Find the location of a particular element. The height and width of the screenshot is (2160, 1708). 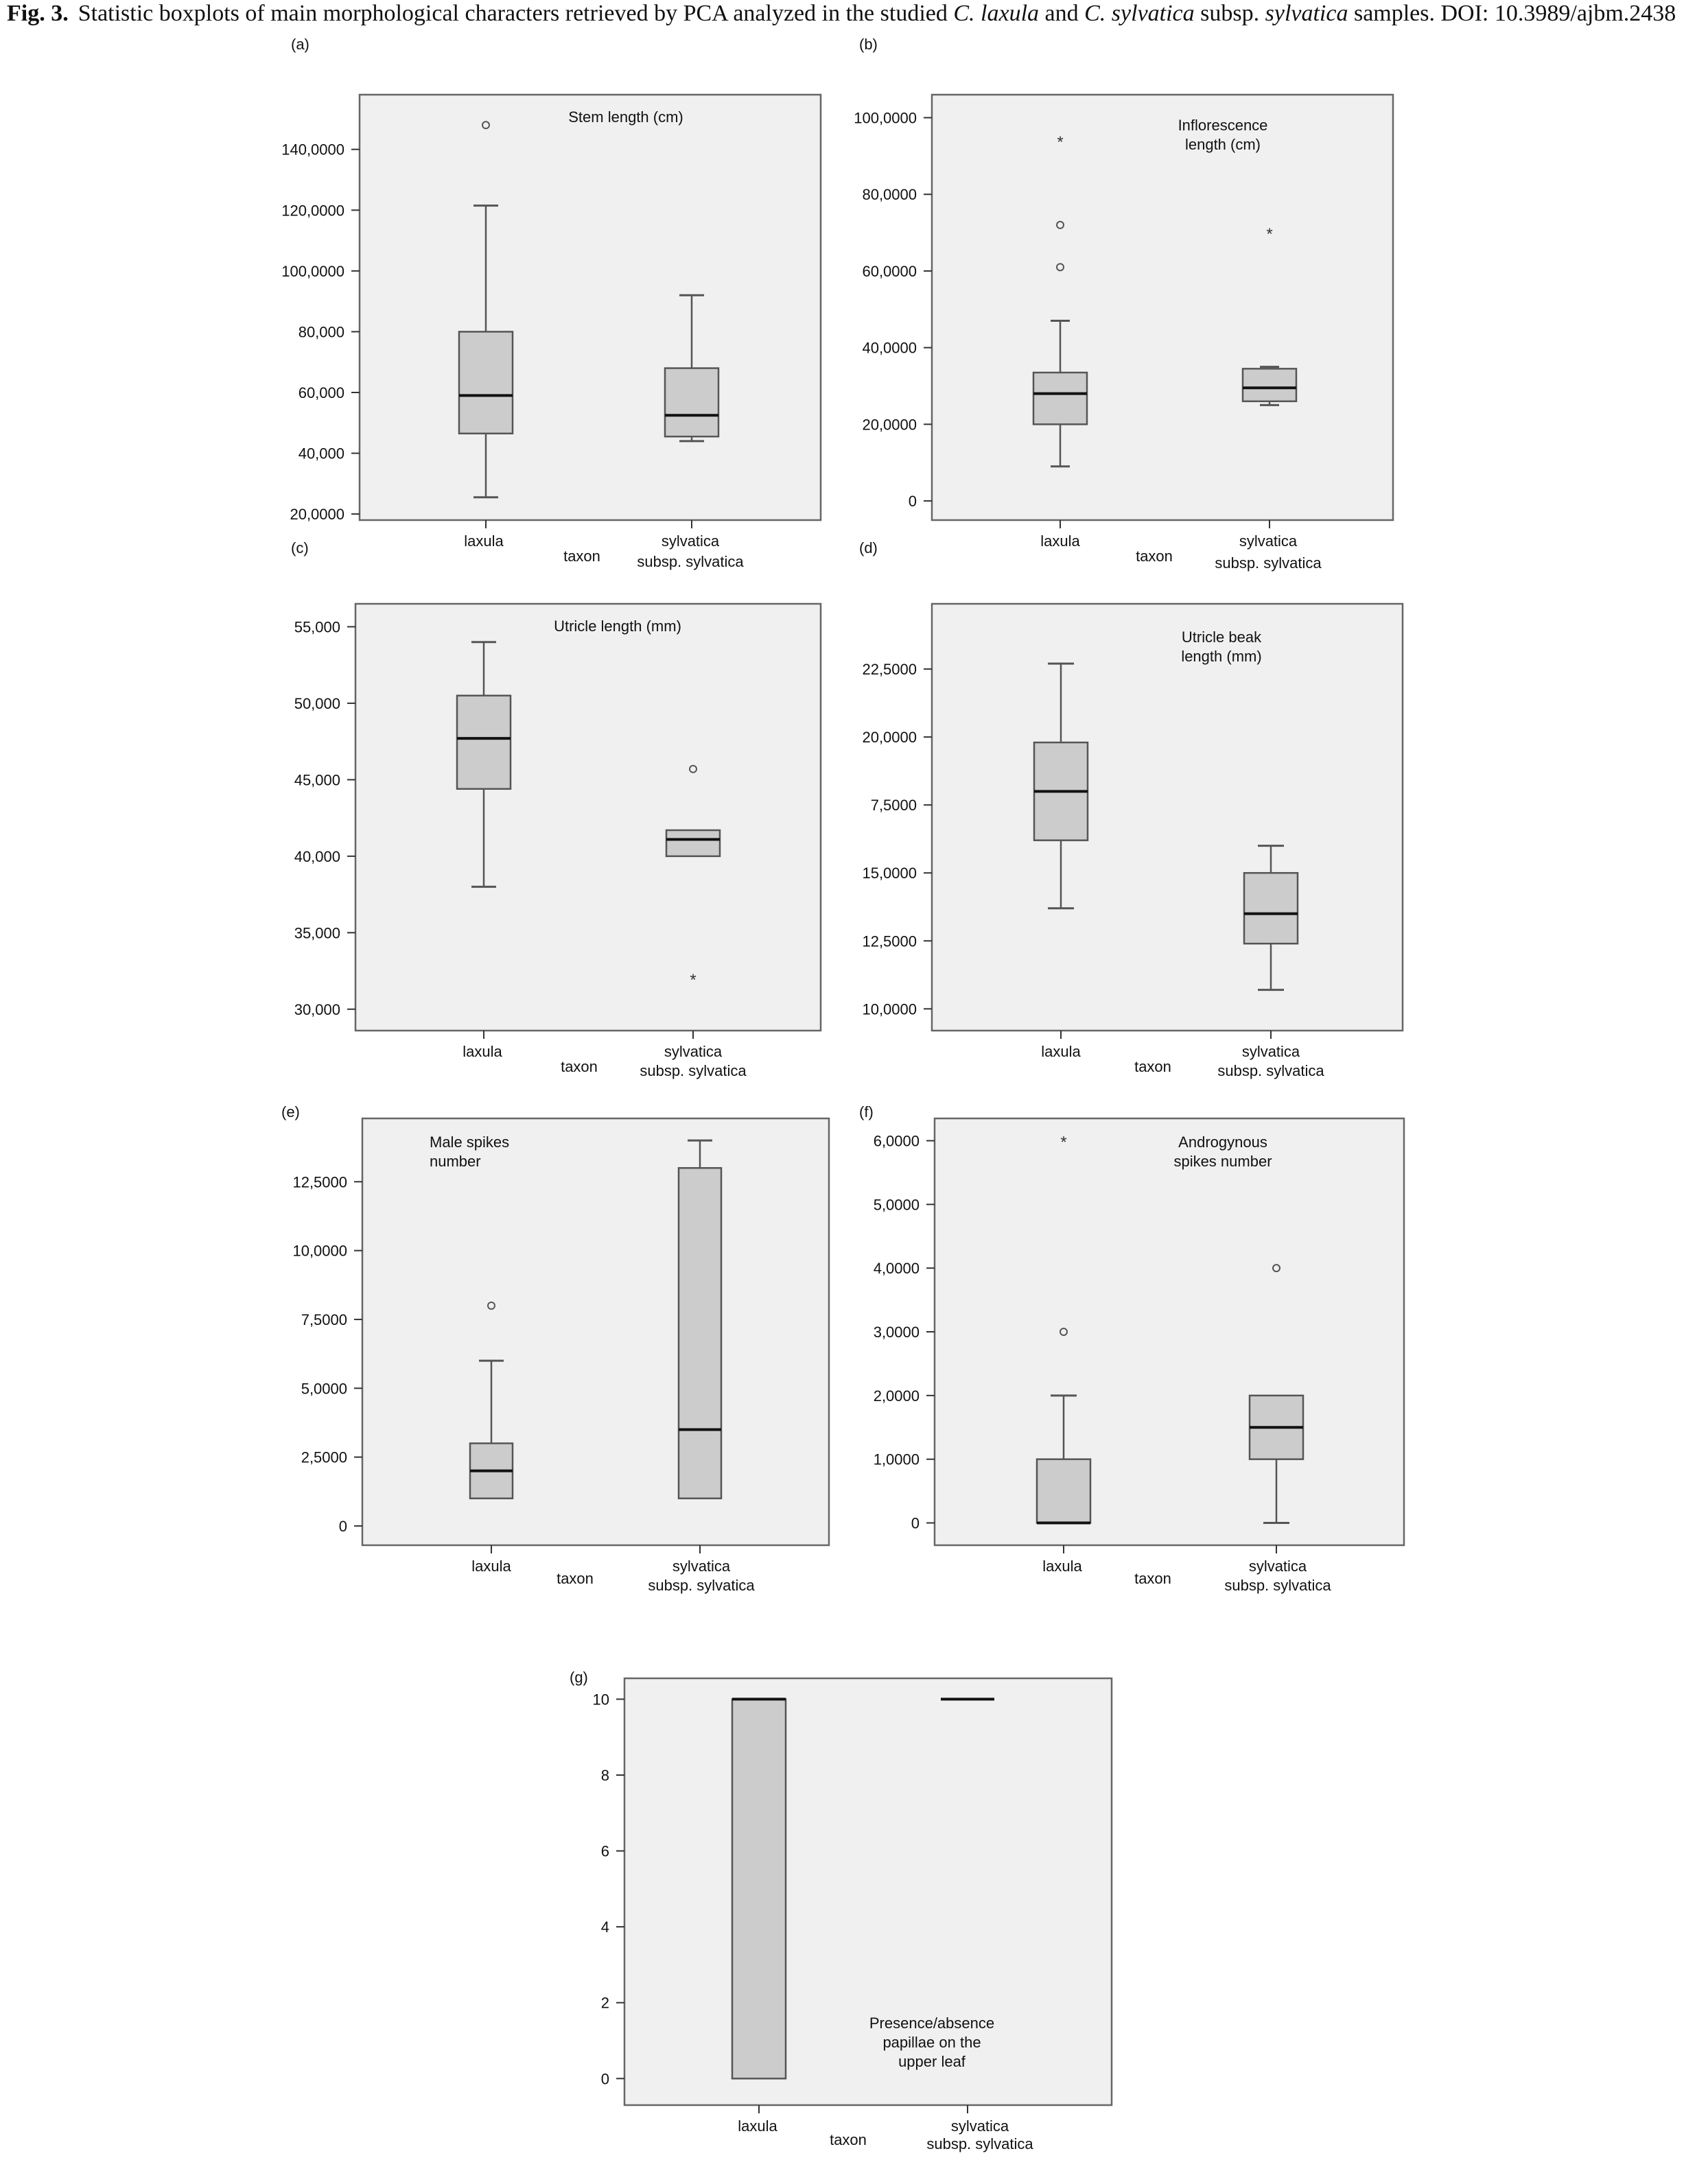

chart-title: number is located at coordinates (455, 1161).